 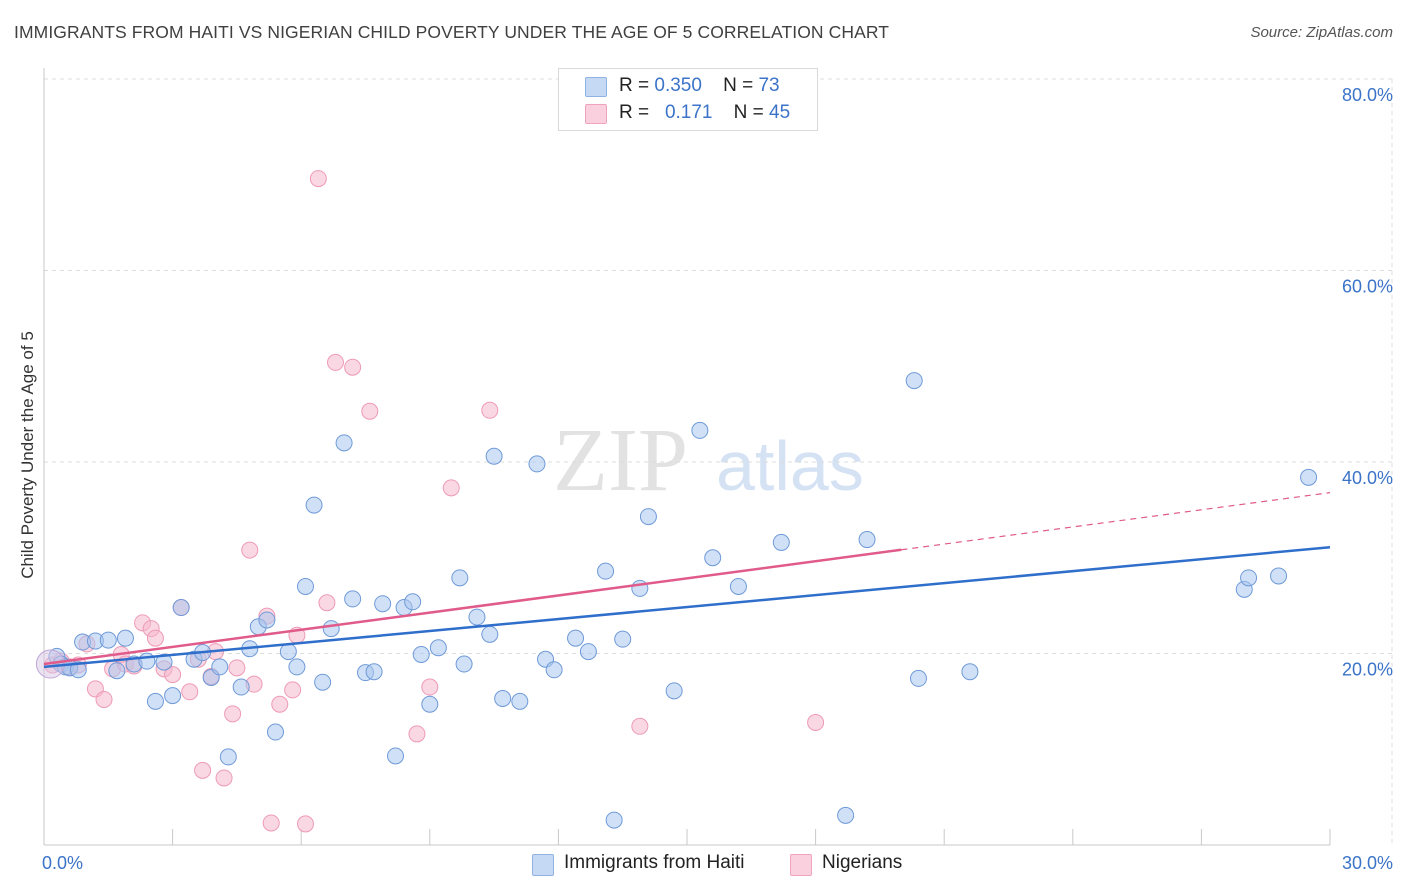 What do you see at coordinates (738, 85) in the screenshot?
I see `legend-n-label: N =` at bounding box center [738, 85].